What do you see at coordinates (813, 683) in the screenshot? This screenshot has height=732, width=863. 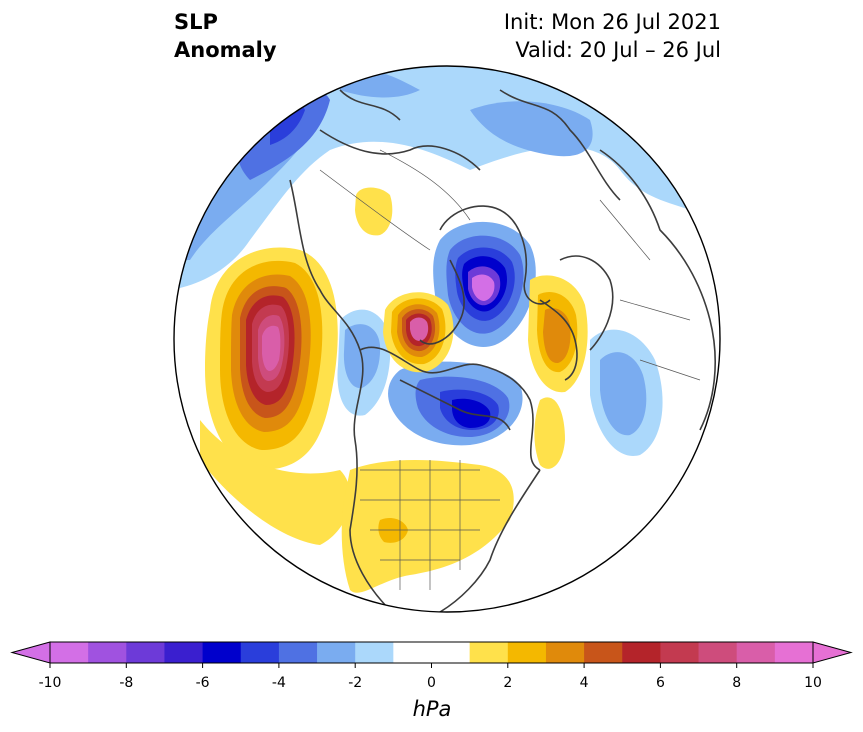 I see `colorbar-tick-label: 10` at bounding box center [813, 683].